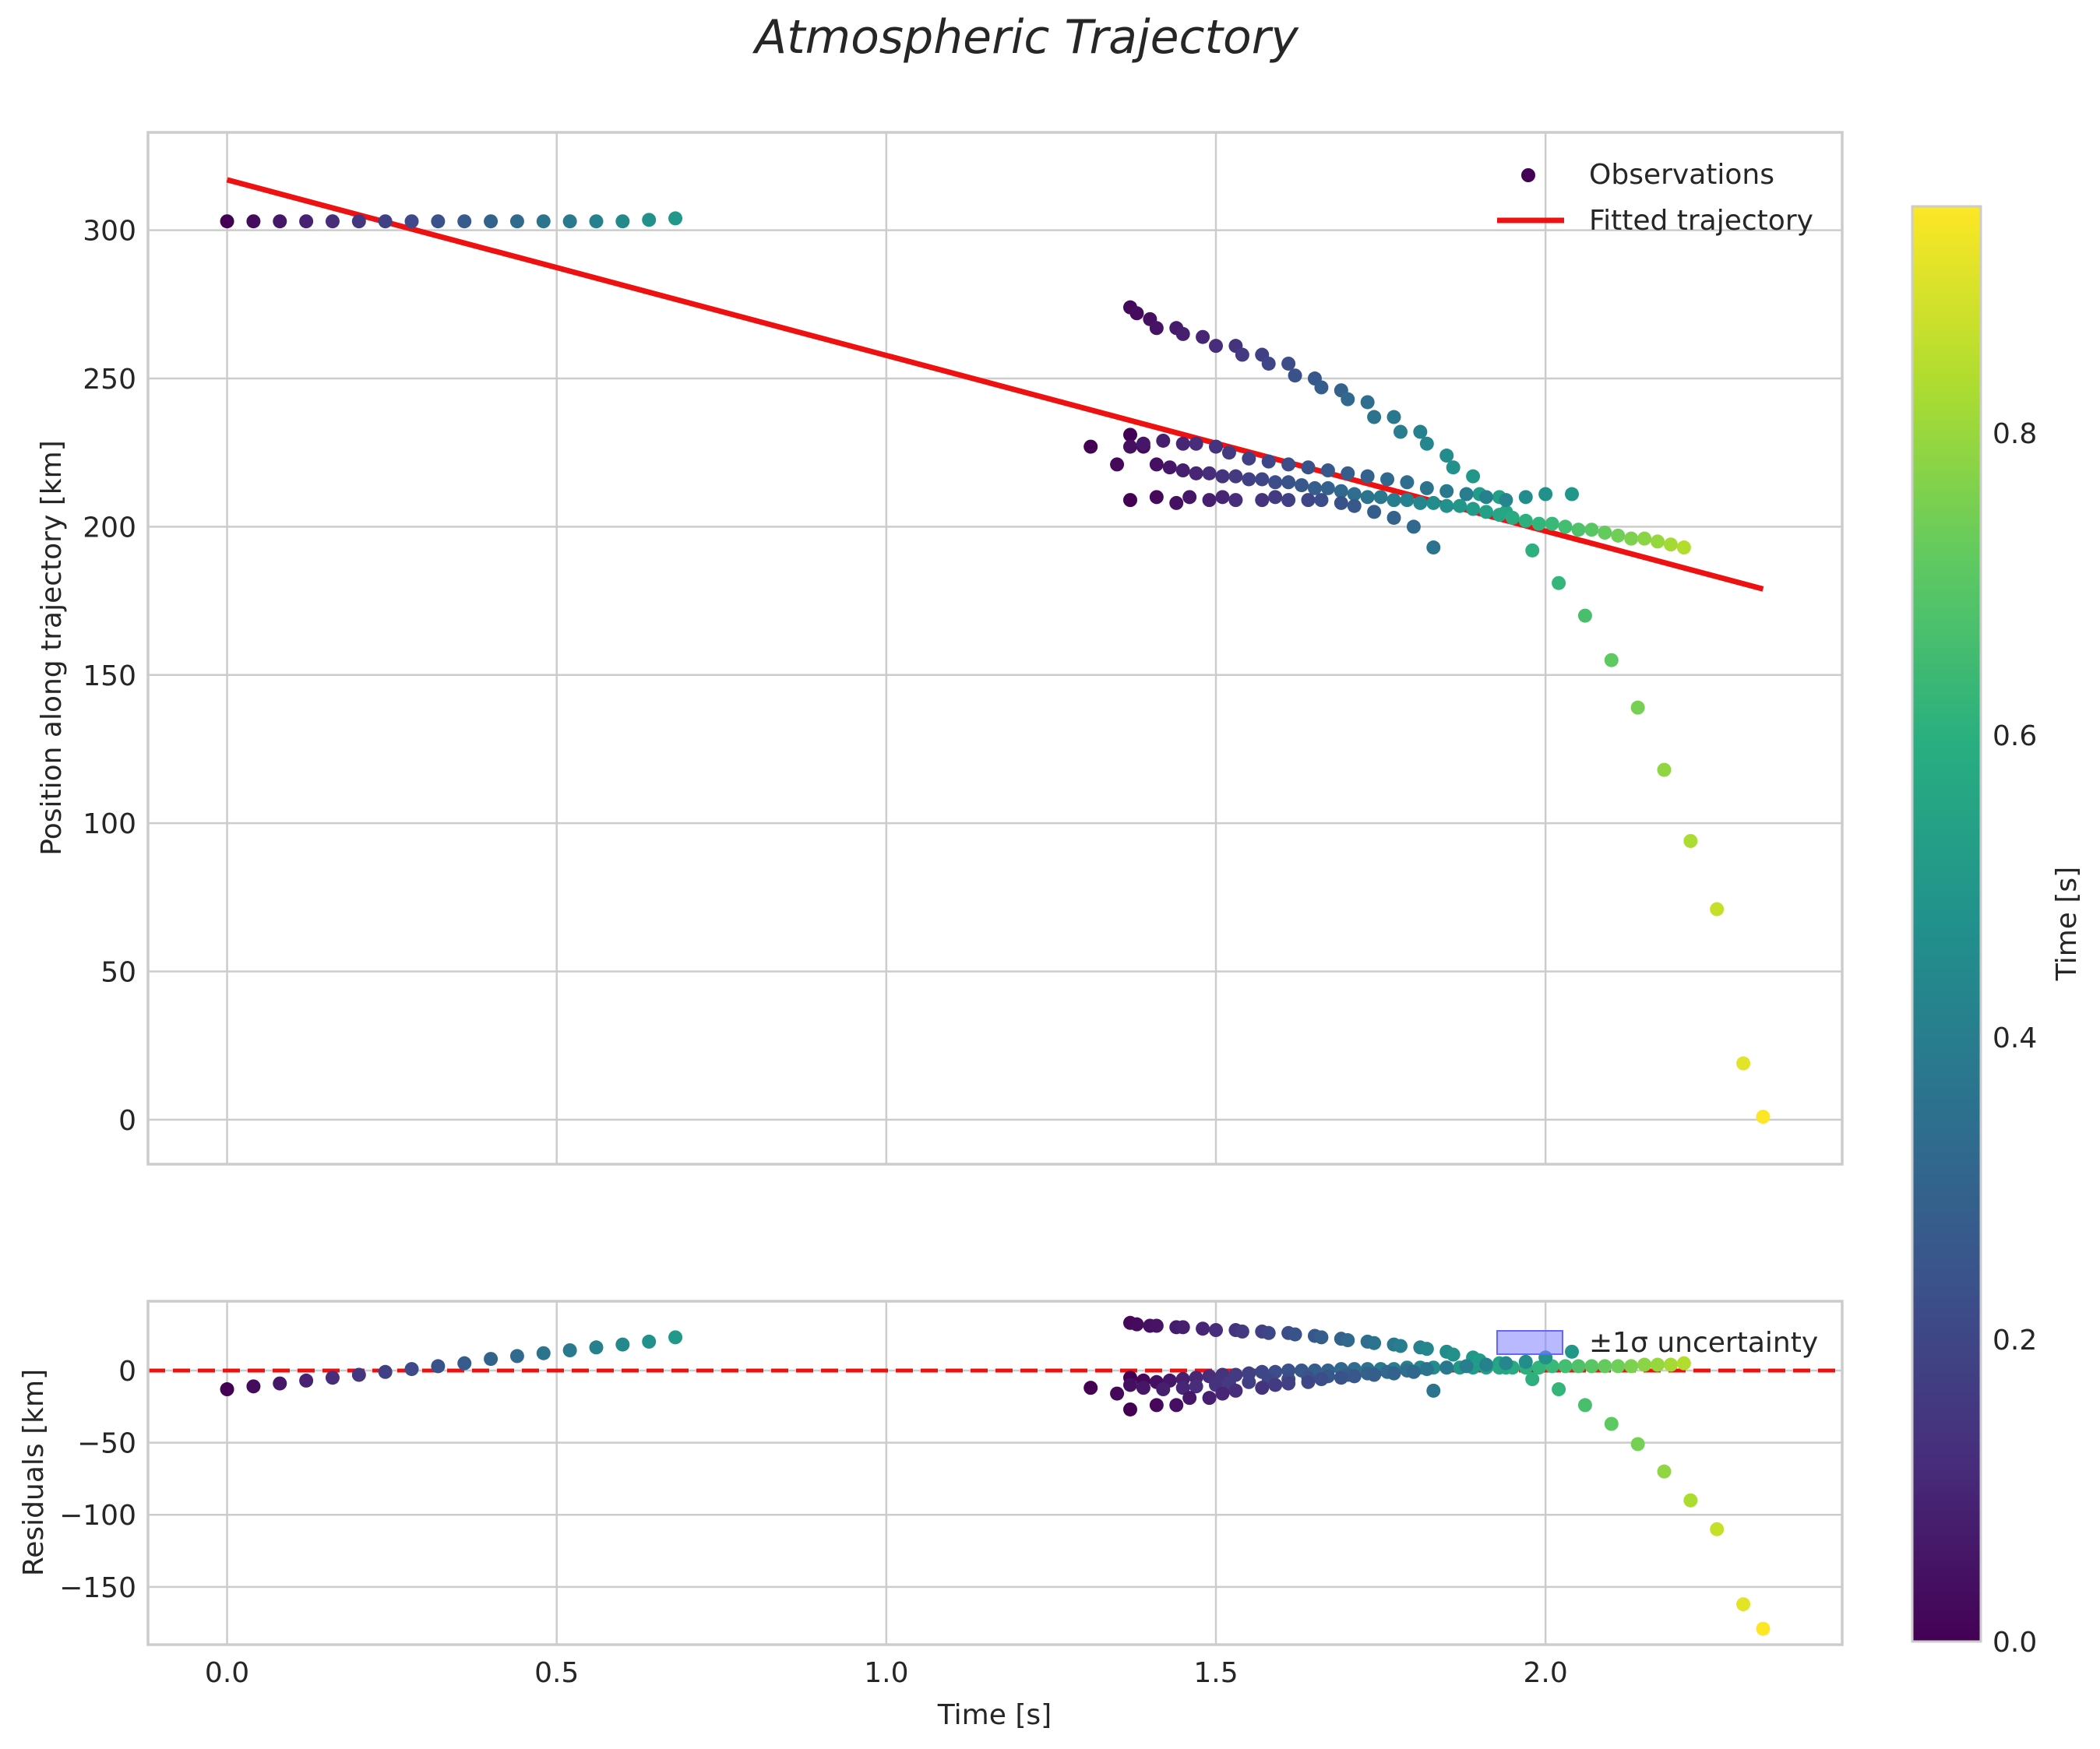 Image resolution: width=2100 pixels, height=1749 pixels. Describe the element at coordinates (109, 380) in the screenshot. I see `main-y-tick-label: 250` at that location.